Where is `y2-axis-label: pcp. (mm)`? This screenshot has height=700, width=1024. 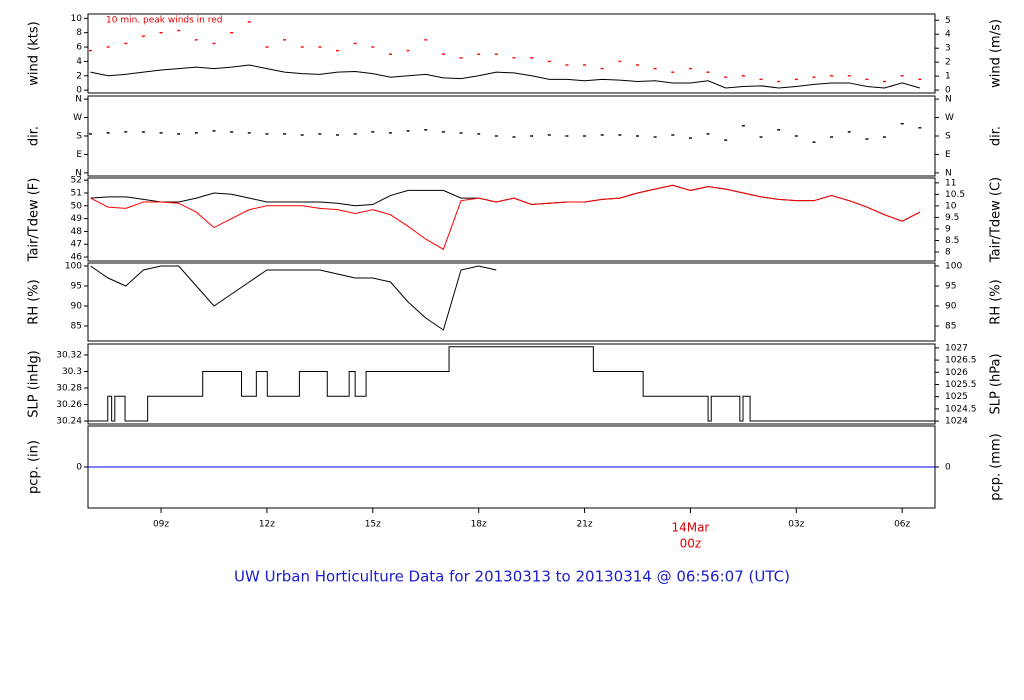
y2-axis-label: pcp. (mm) is located at coordinates (996, 466).